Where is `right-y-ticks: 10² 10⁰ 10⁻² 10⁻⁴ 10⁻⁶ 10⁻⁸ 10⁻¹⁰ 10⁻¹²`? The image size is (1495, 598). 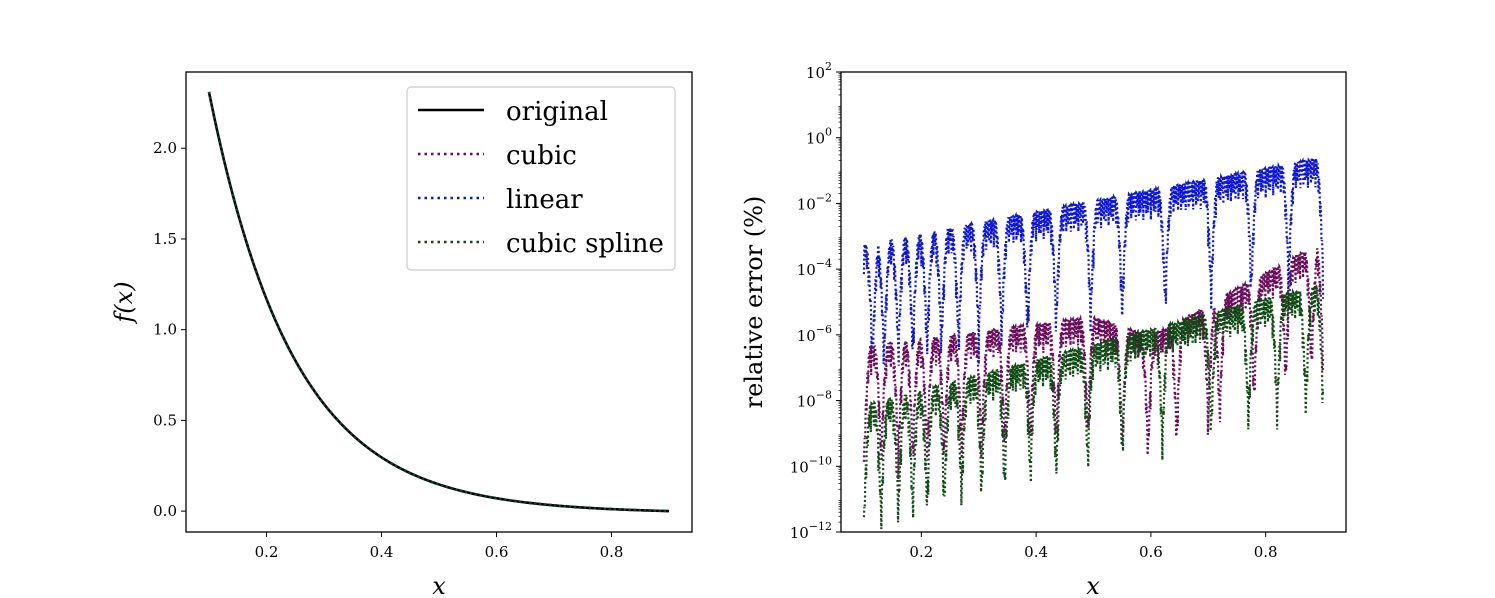
right-y-ticks: 10² 10⁰ 10⁻² 10⁻⁴ 10⁻⁶ 10⁻⁸ 10⁻¹⁰ 10⁻¹² is located at coordinates (815, 301).